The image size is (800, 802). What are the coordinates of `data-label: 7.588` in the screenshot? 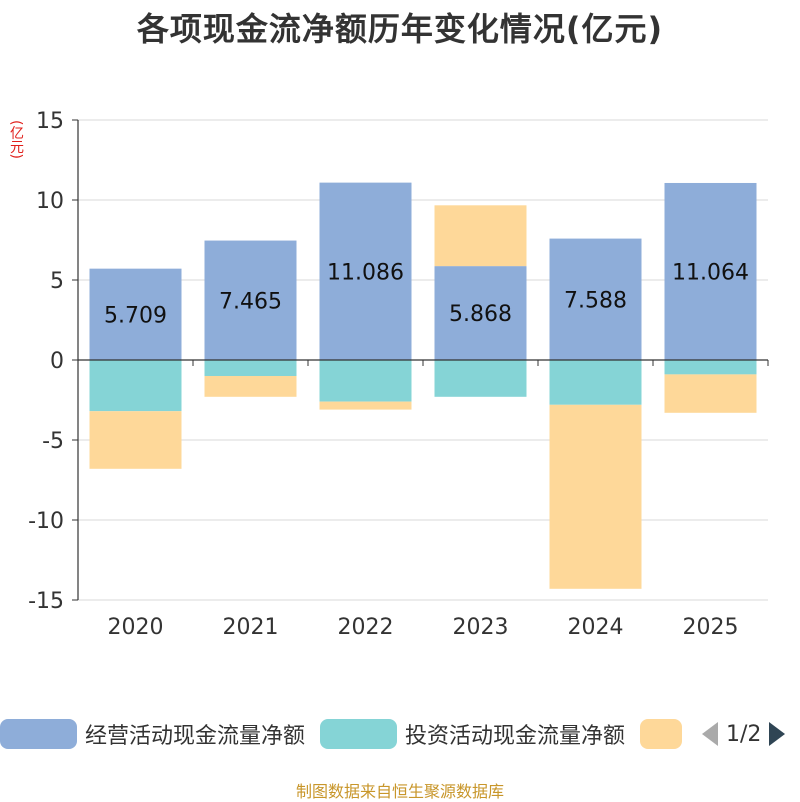 It's located at (595, 300).